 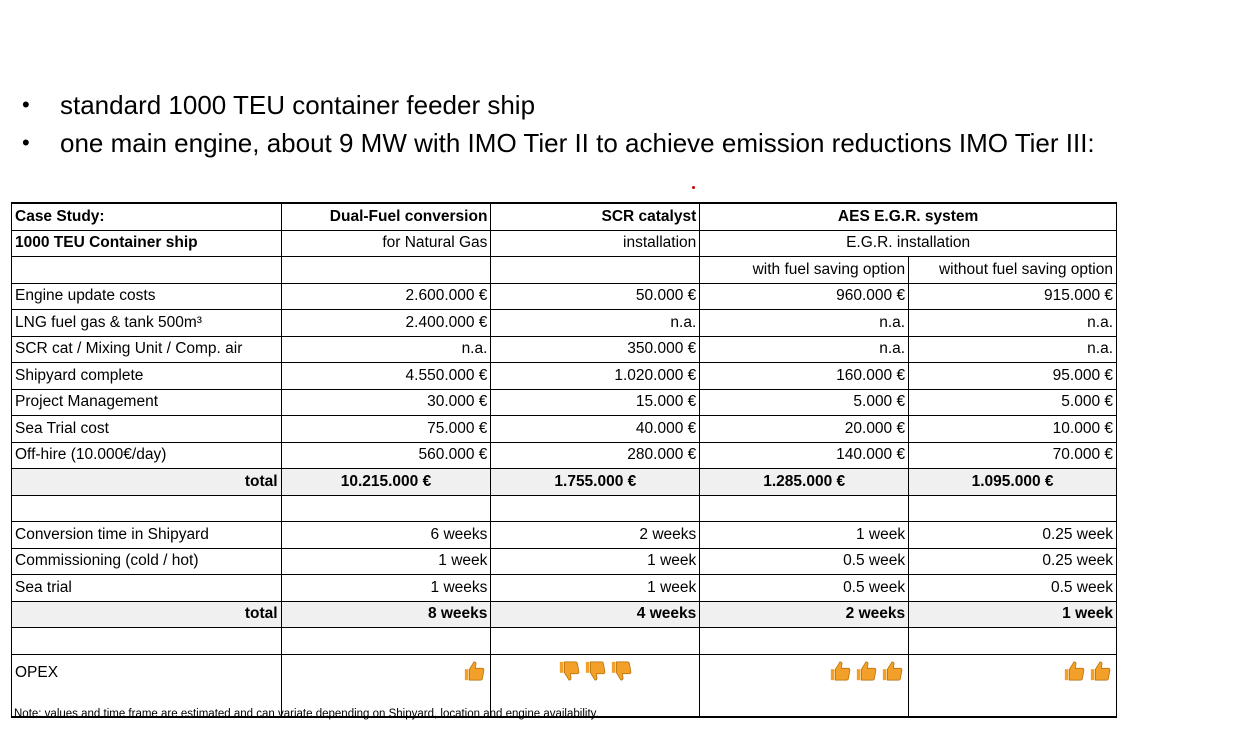 I want to click on value-cell: 1 weeks, so click(x=386, y=588).